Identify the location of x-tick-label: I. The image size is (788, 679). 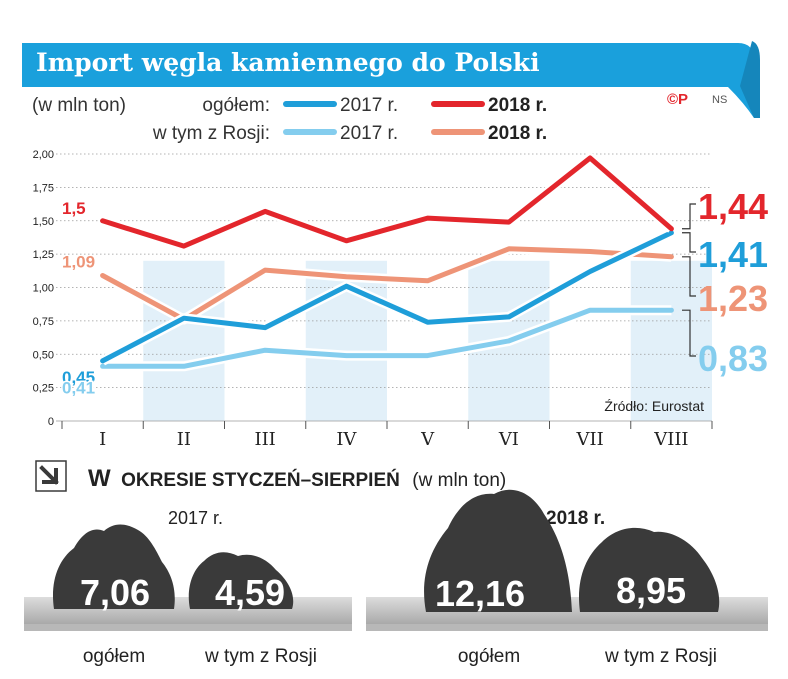
(102, 439).